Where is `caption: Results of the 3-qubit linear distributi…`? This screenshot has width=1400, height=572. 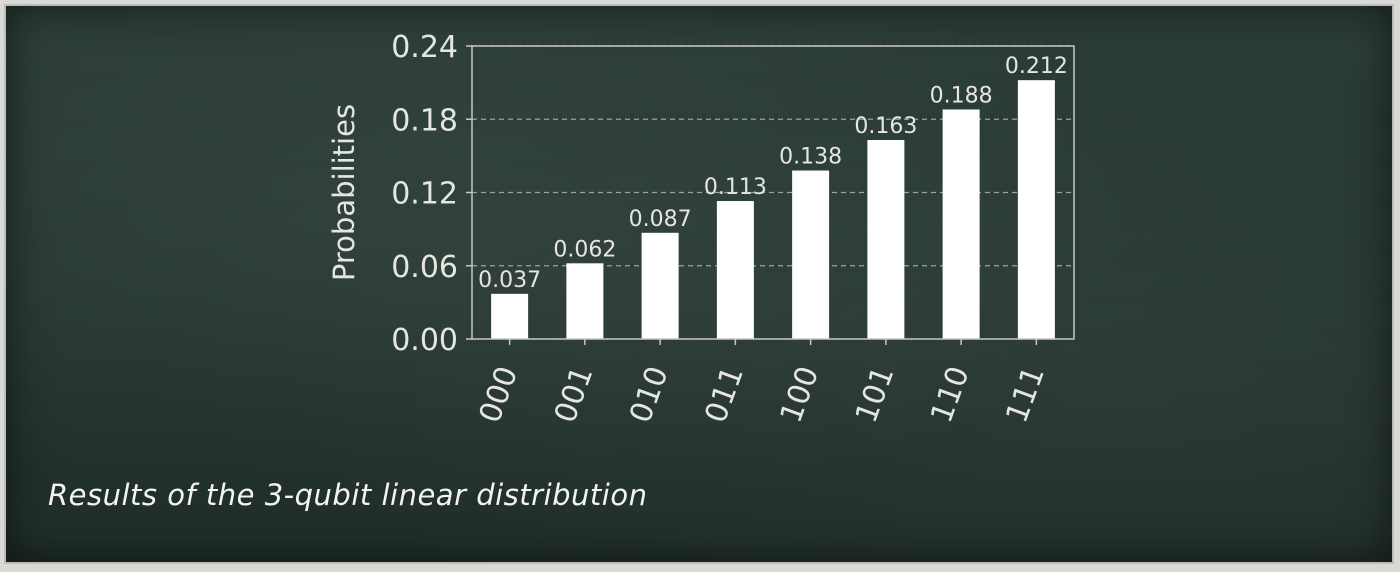 caption: Results of the 3-qubit linear distributi… is located at coordinates (348, 495).